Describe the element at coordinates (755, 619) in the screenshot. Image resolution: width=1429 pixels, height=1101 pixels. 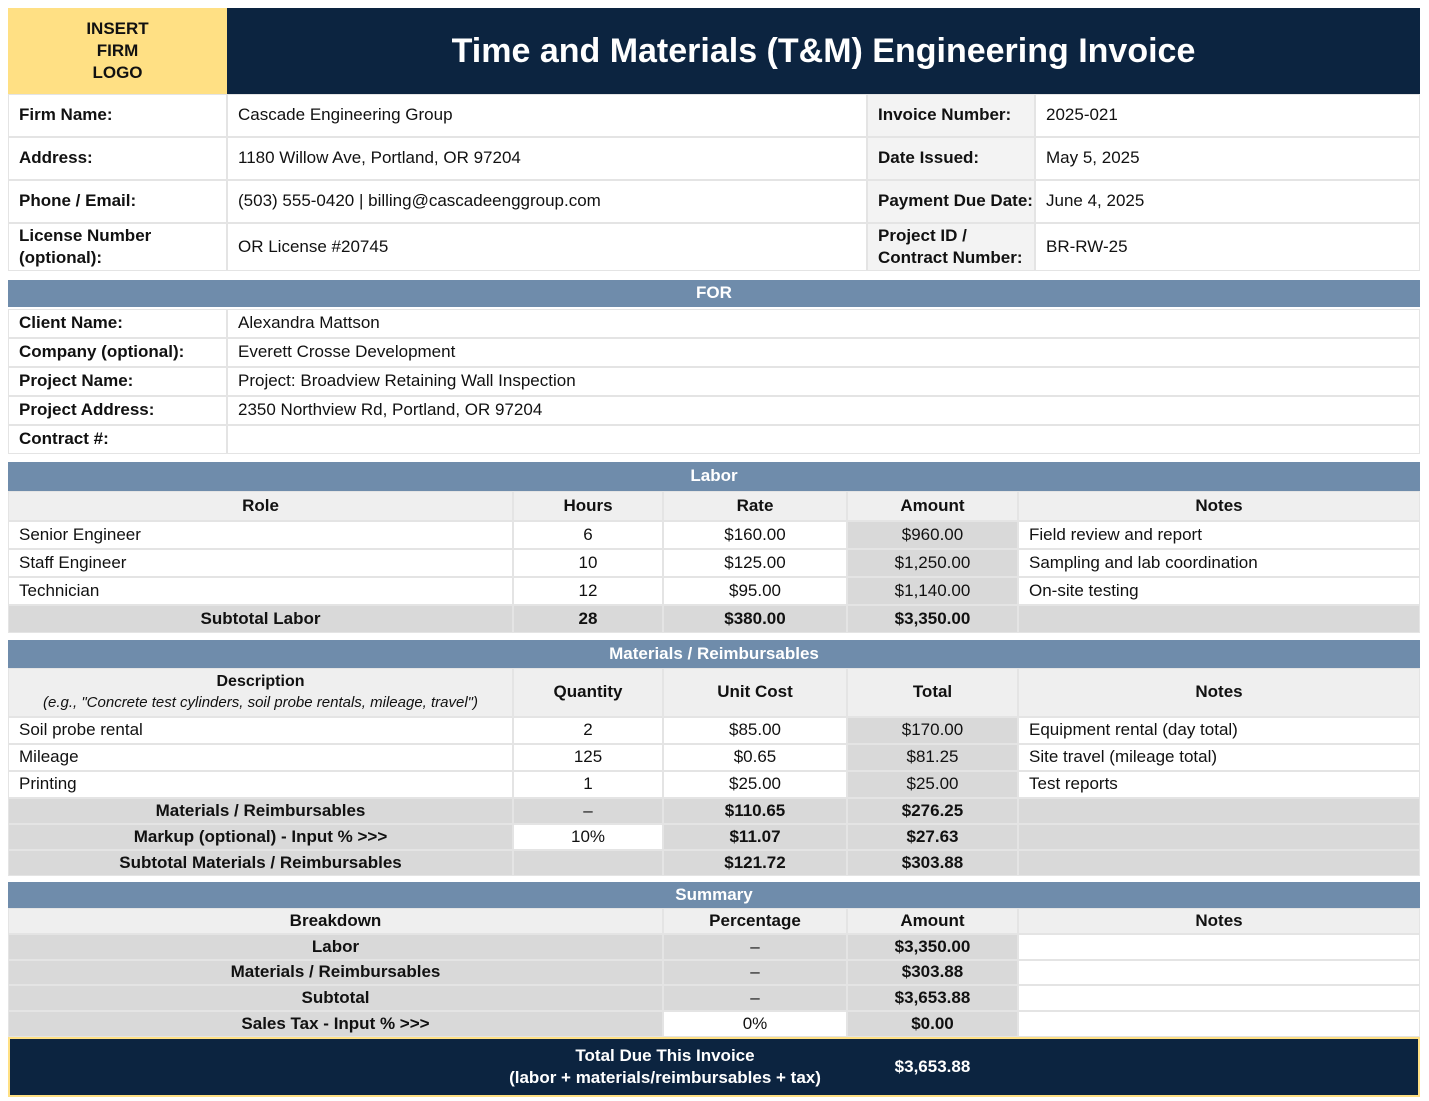
I see `labor-subtotal: $380.00` at that location.